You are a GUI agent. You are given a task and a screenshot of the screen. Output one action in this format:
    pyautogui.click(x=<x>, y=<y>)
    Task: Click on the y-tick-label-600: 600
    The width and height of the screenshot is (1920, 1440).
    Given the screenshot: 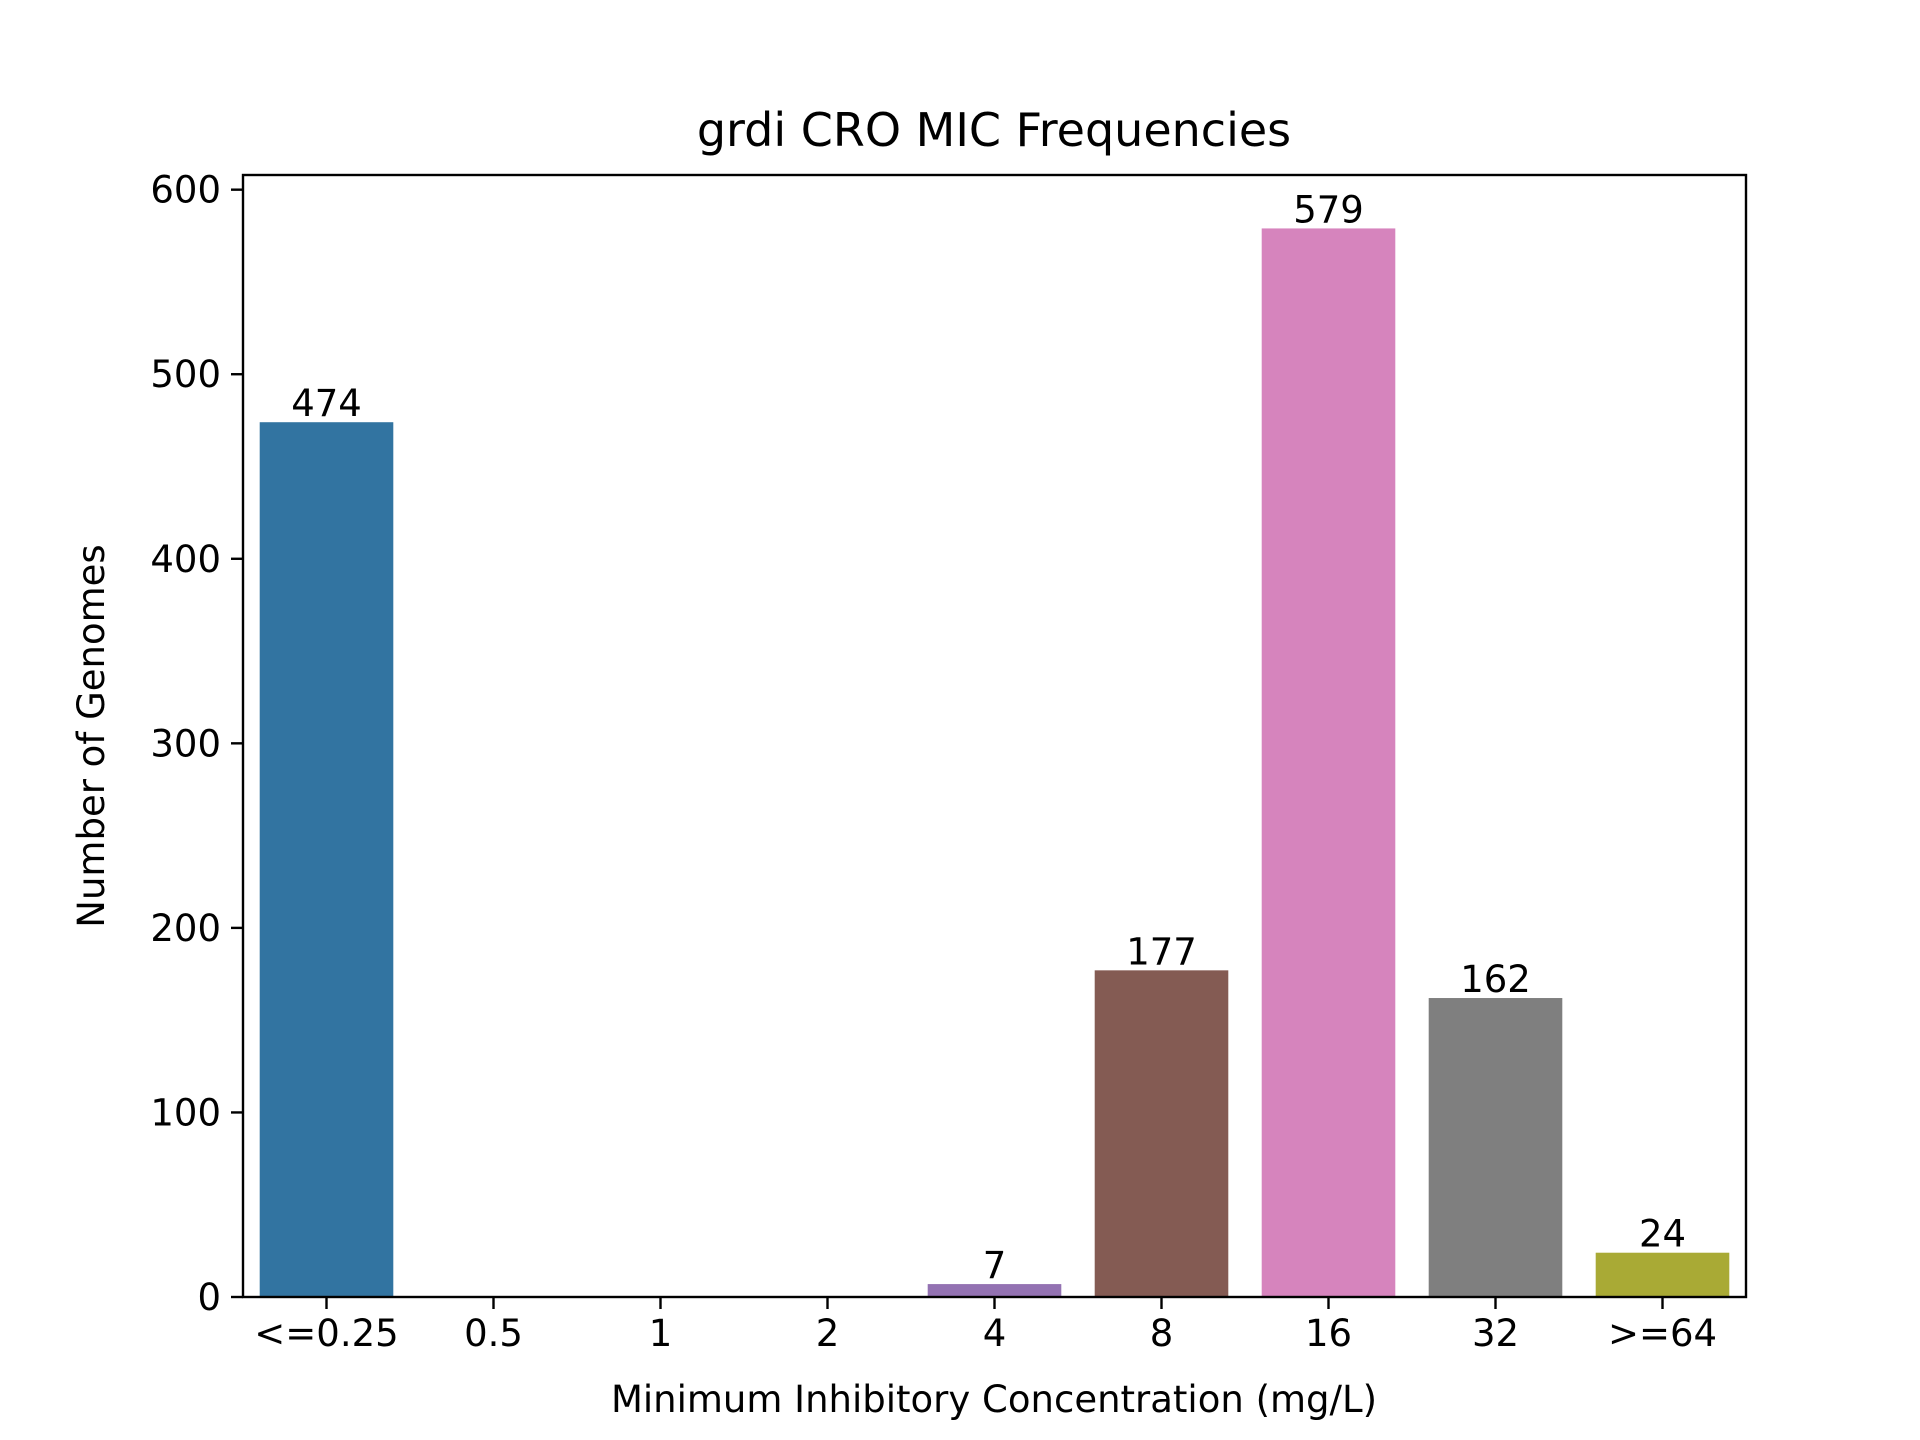 What is the action you would take?
    pyautogui.click(x=185, y=190)
    